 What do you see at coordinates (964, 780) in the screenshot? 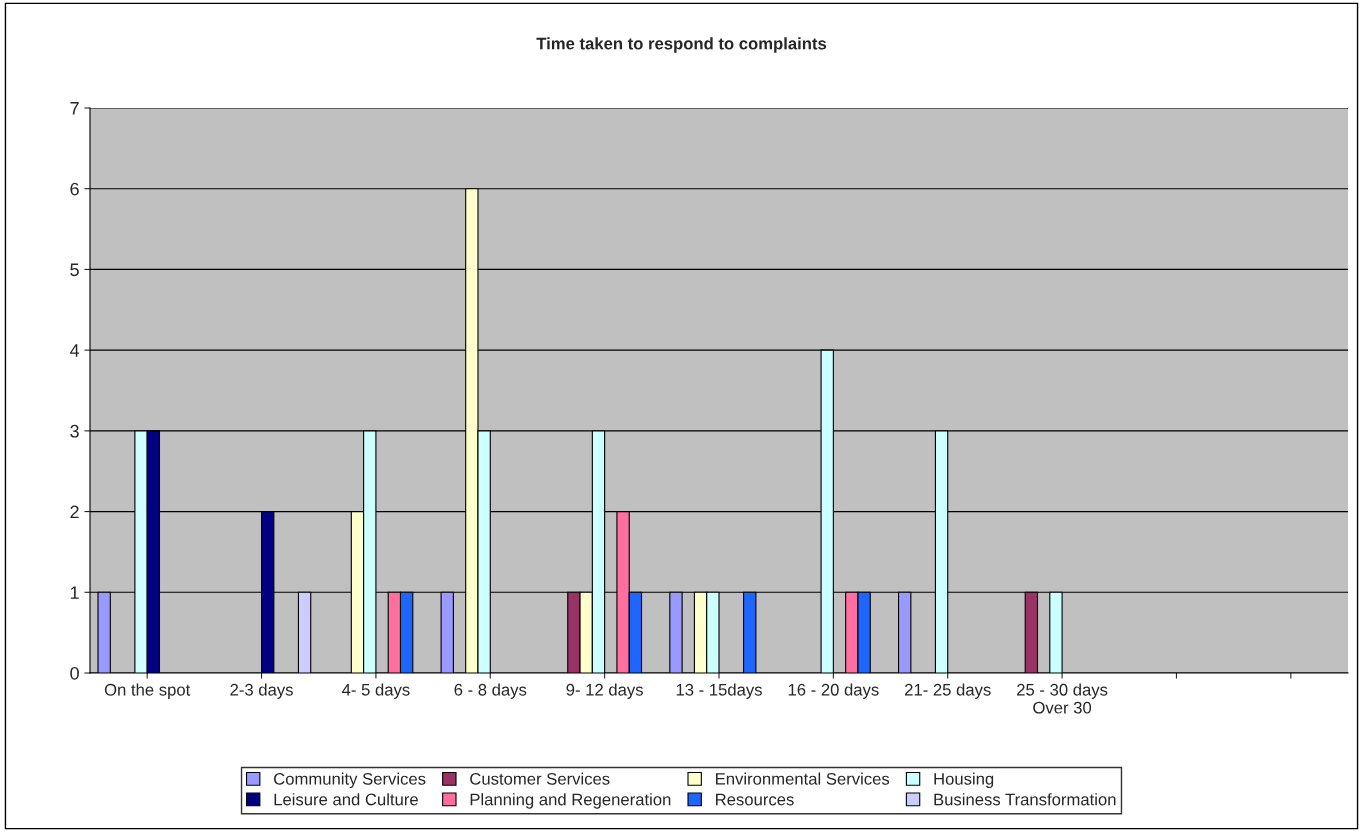
I see `legend-label: Housing` at bounding box center [964, 780].